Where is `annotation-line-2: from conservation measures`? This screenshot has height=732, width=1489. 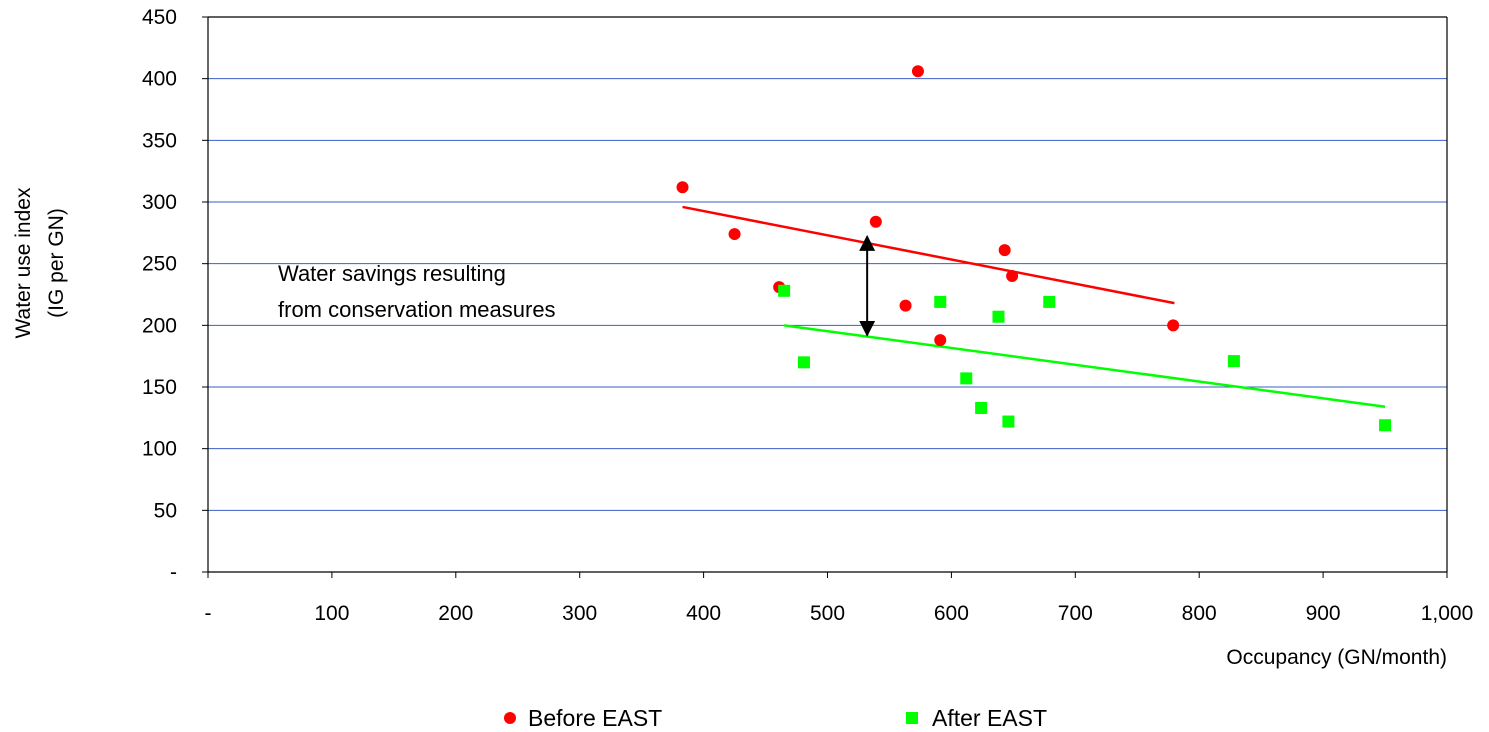
annotation-line-2: from conservation measures is located at coordinates (417, 309).